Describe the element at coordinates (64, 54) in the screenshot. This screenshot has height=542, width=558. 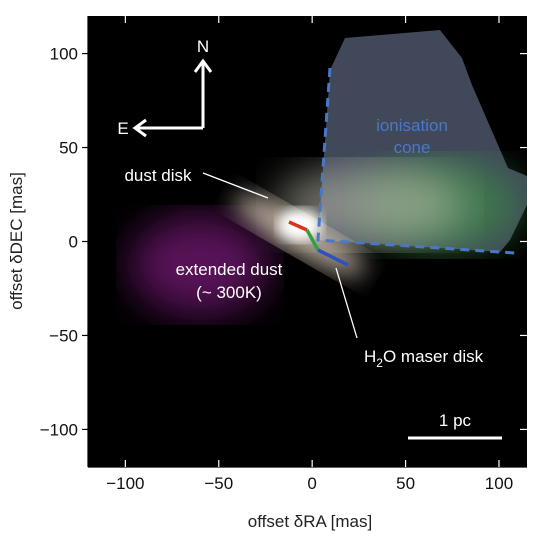
I see `y-tick-label: 100` at that location.